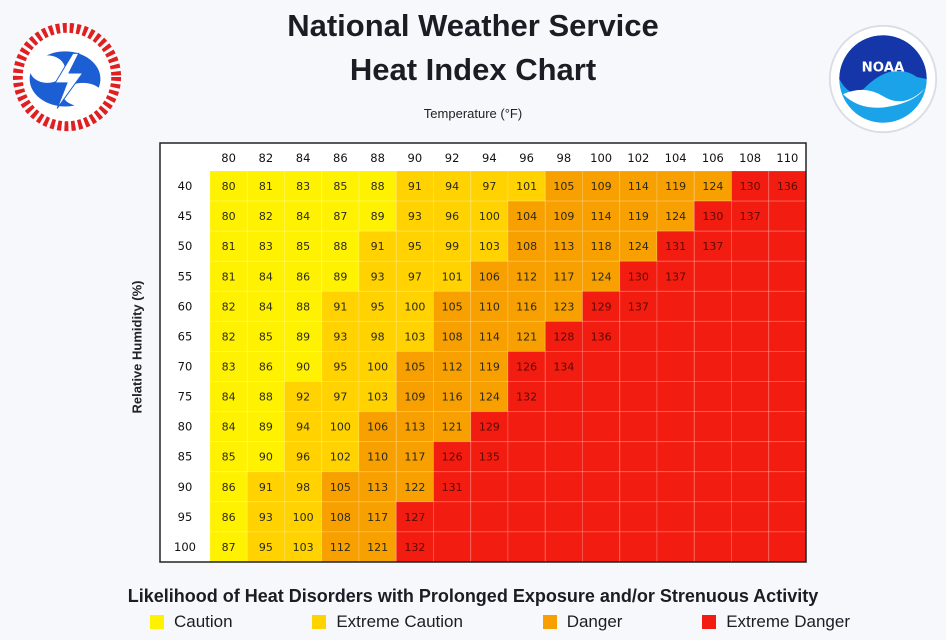  What do you see at coordinates (266, 457) in the screenshot?
I see `heat-value-label: 90` at bounding box center [266, 457].